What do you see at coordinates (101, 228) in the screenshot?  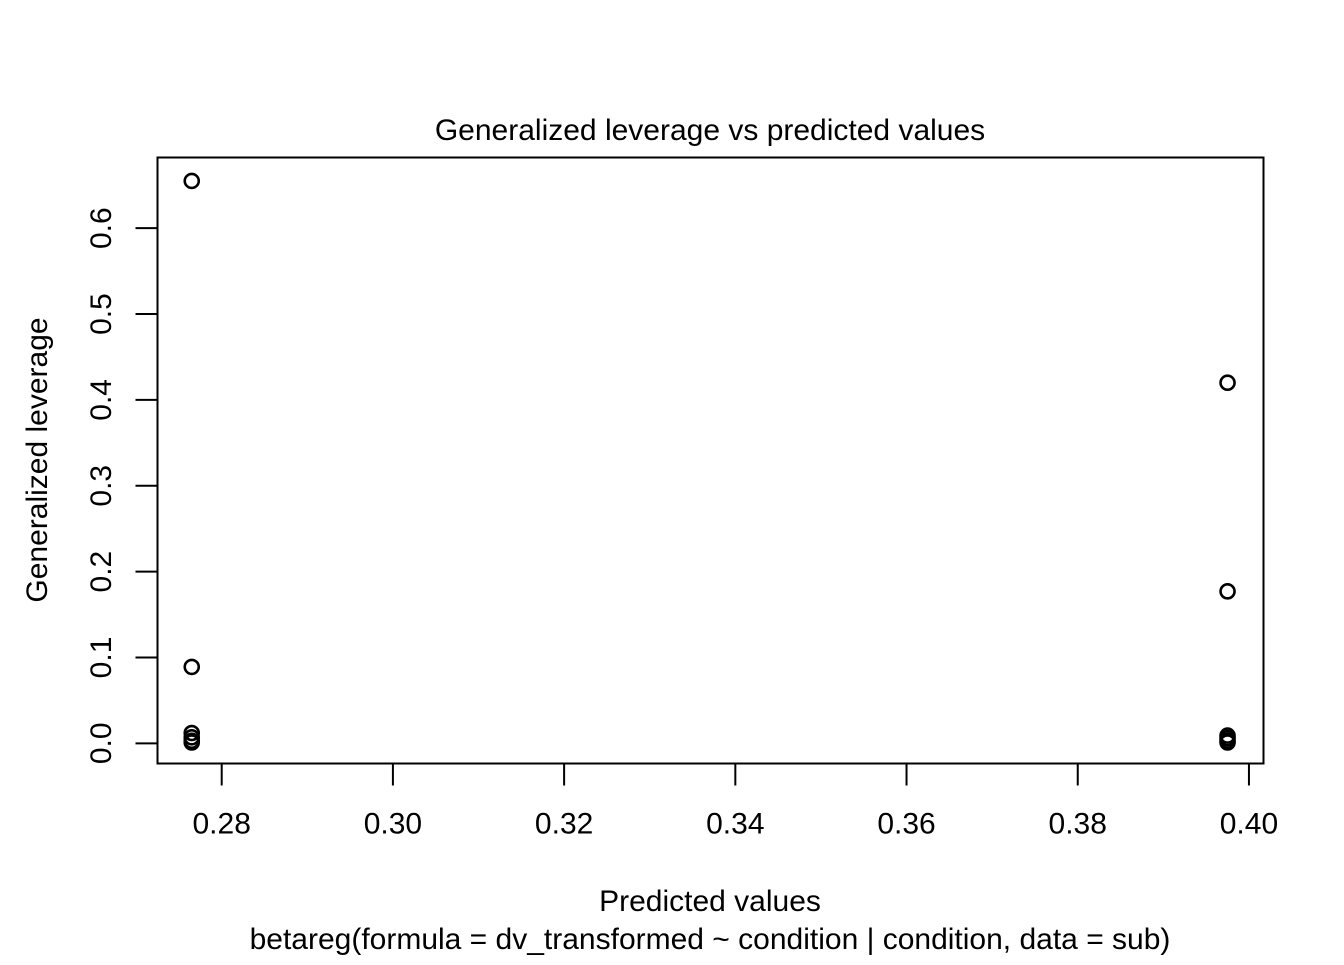 I see `y-tick-label: 0.6` at bounding box center [101, 228].